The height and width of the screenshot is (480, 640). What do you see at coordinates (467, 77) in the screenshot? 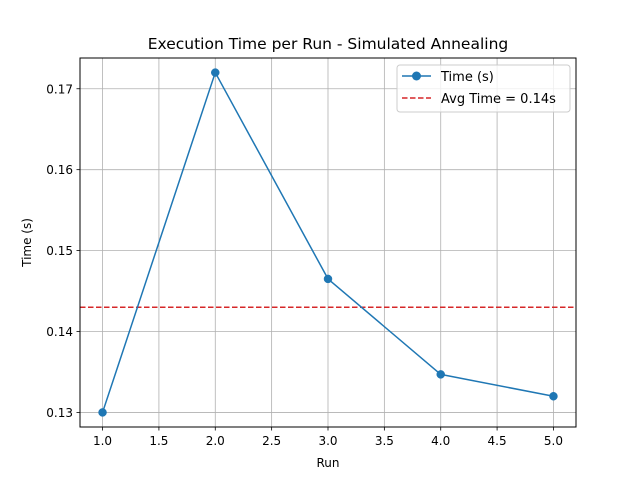
I see `legend-series-label: Time (s)` at bounding box center [467, 77].